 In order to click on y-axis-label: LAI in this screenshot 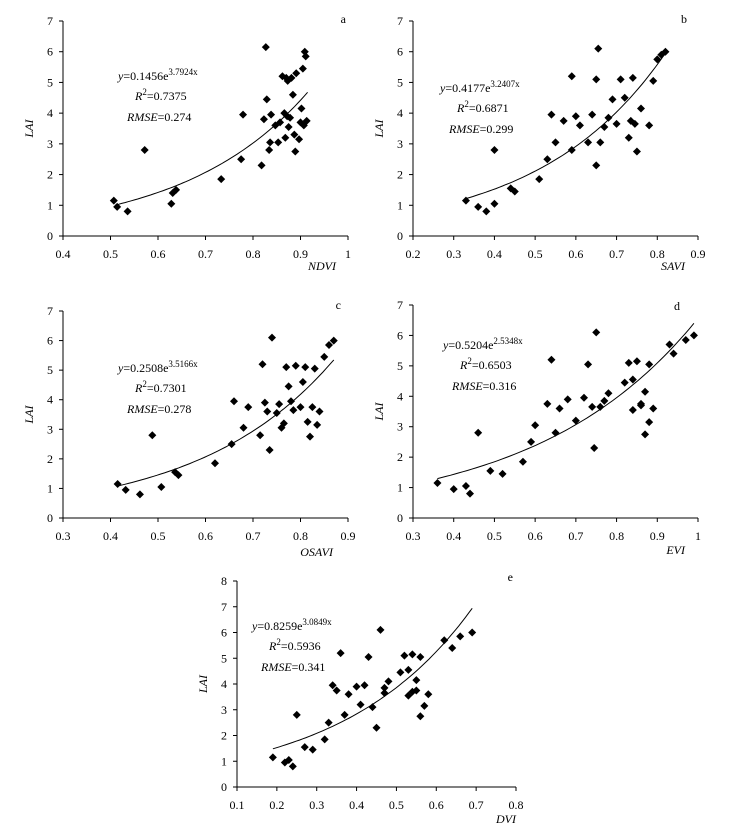, I will do `click(379, 128)`.